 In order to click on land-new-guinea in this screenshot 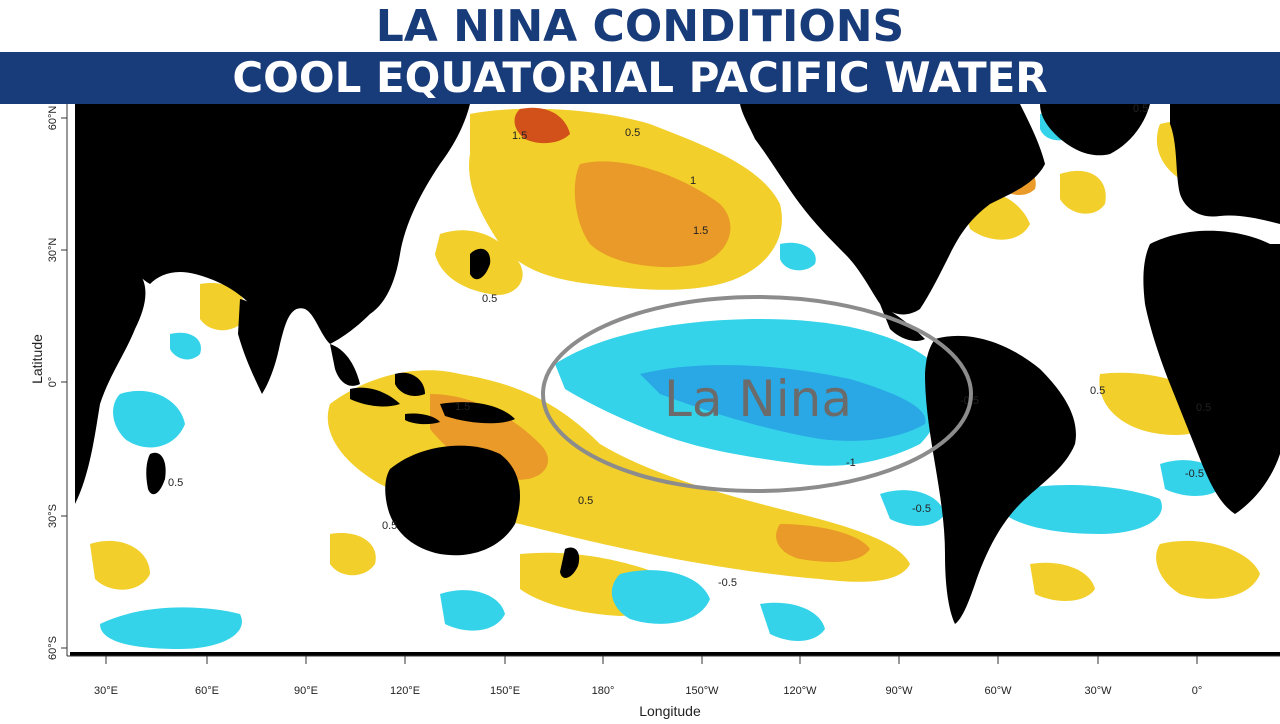, I will do `click(477, 413)`.